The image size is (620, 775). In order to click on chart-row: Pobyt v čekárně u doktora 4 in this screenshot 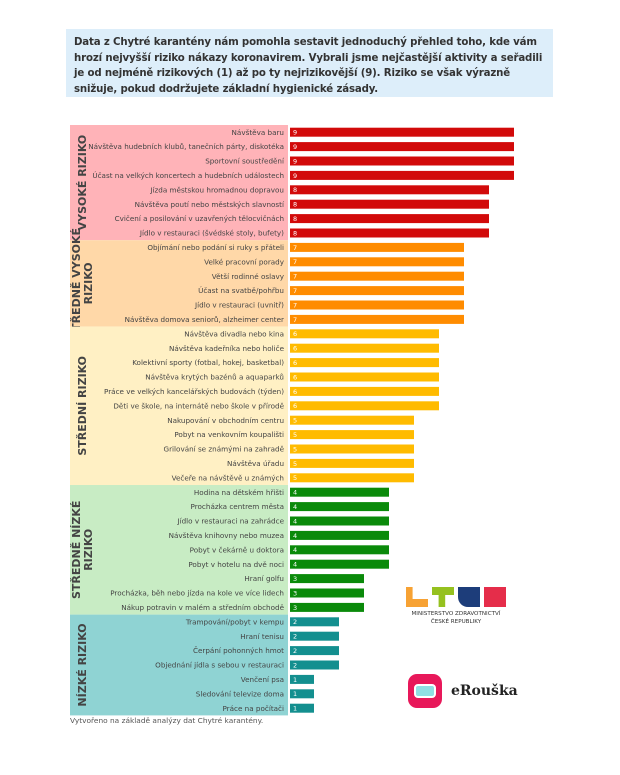, I will do `click(289, 549)`.